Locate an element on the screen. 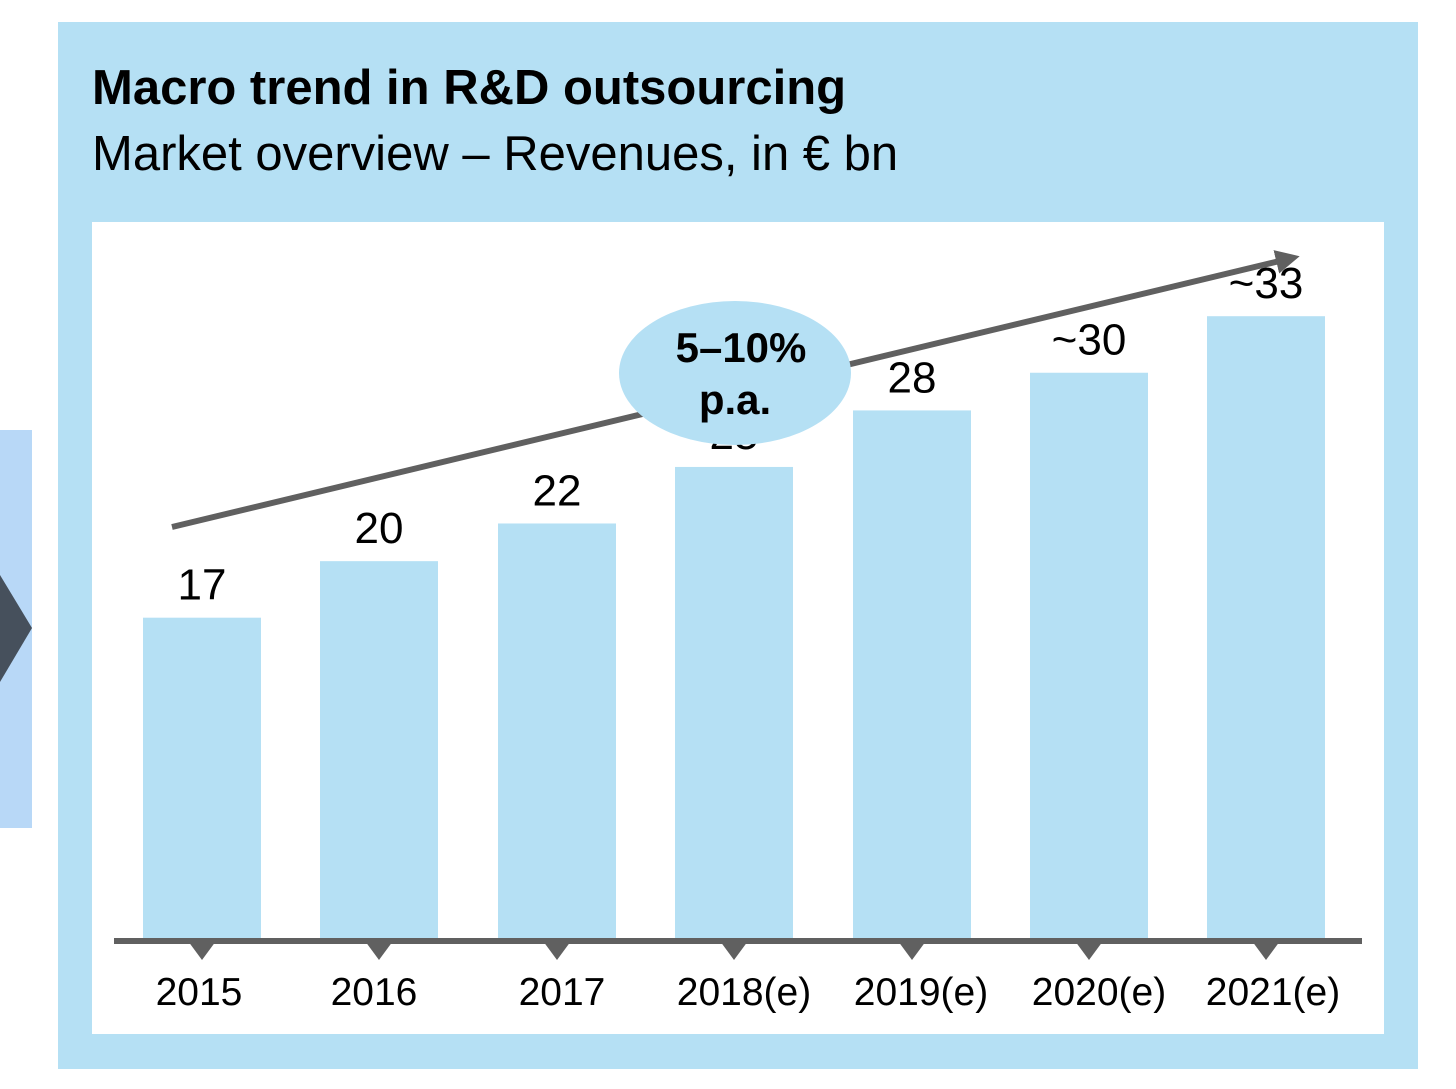 Image resolution: width=1456 pixels, height=1089 pixels. bar-2021(e) is located at coordinates (1266, 627).